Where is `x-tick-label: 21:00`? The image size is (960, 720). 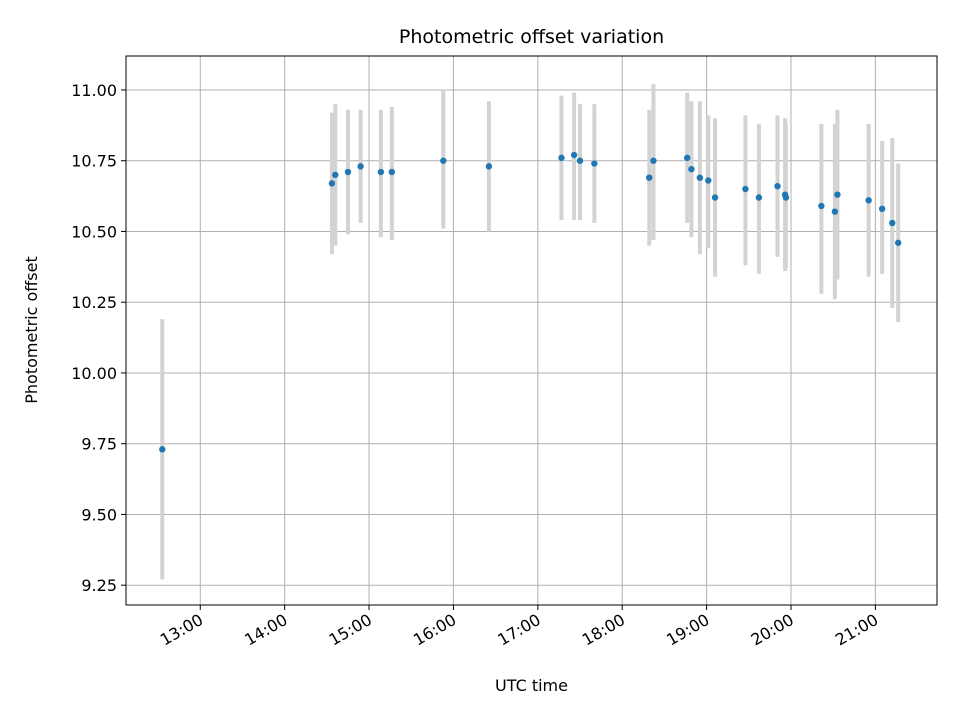
x-tick-label: 21:00 is located at coordinates (856, 630).